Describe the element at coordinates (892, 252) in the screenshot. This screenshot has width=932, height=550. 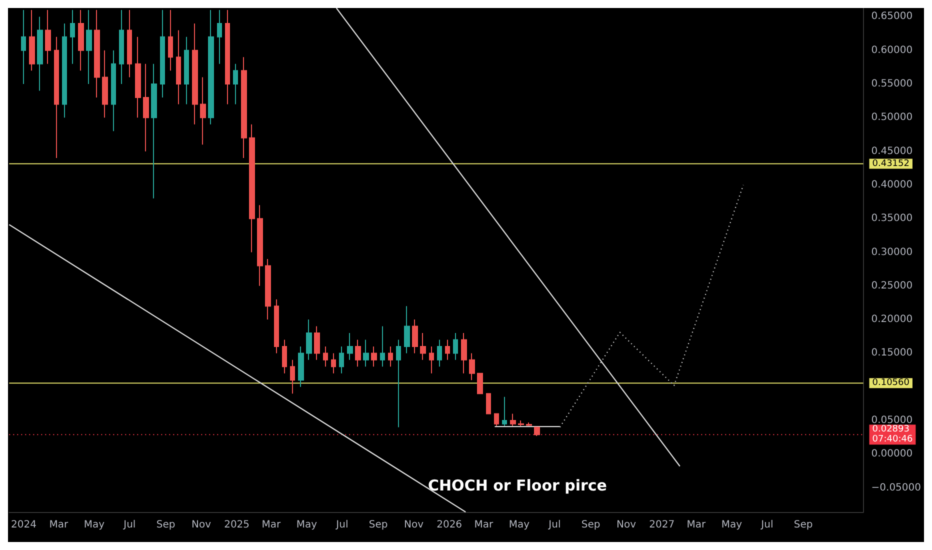
I see `y-tick-label: 0.30000` at that location.